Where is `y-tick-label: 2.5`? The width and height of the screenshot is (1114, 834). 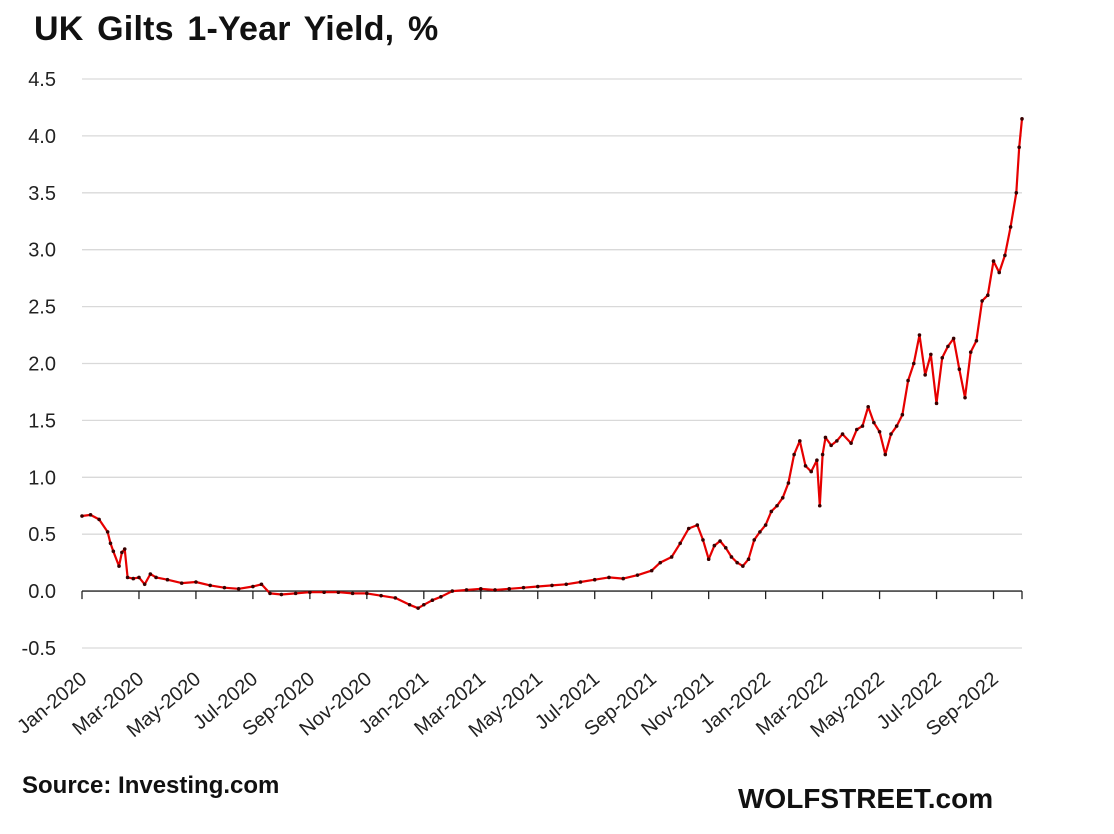 y-tick-label: 2.5 is located at coordinates (42, 308).